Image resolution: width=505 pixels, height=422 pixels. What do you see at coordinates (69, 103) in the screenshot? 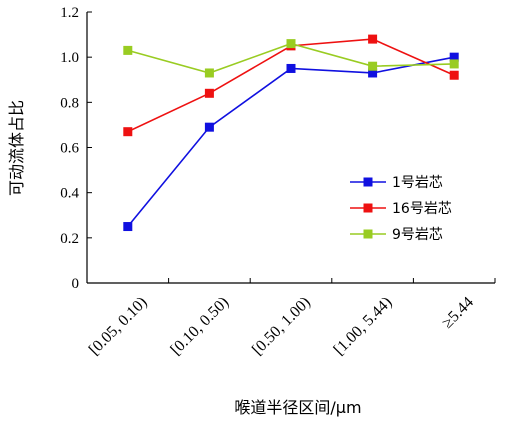
I see `y-tick-label: 0.8` at bounding box center [69, 103].